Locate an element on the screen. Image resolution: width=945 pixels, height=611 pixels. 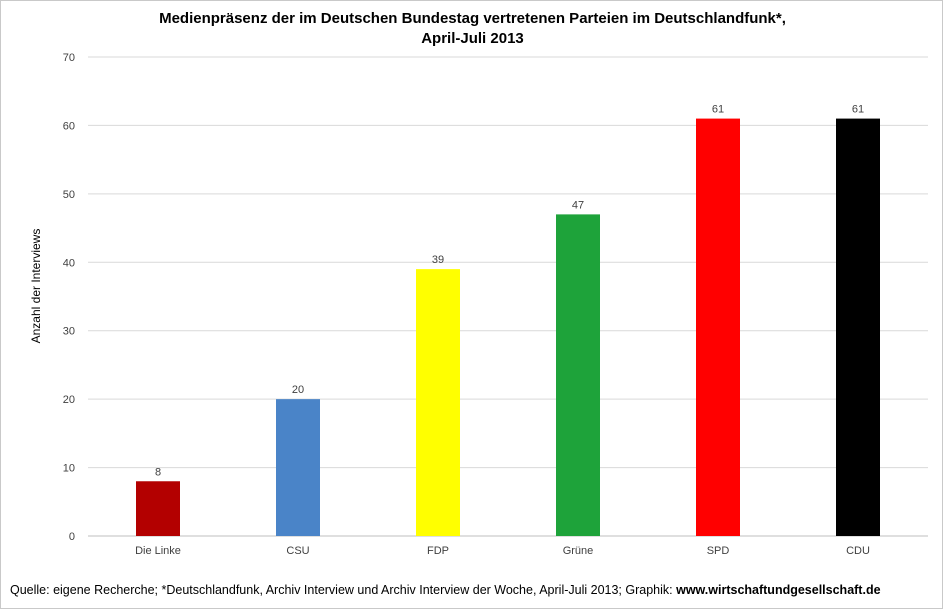
y-tick-60: 60 is located at coordinates (69, 126).